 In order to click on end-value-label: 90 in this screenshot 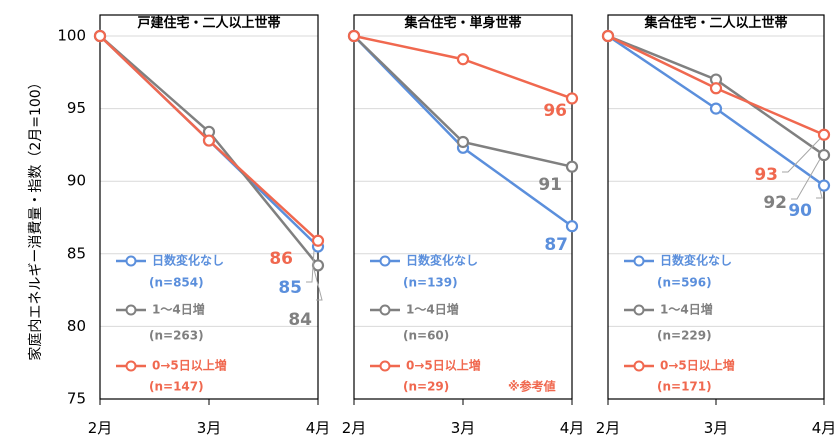, I will do `click(800, 211)`.